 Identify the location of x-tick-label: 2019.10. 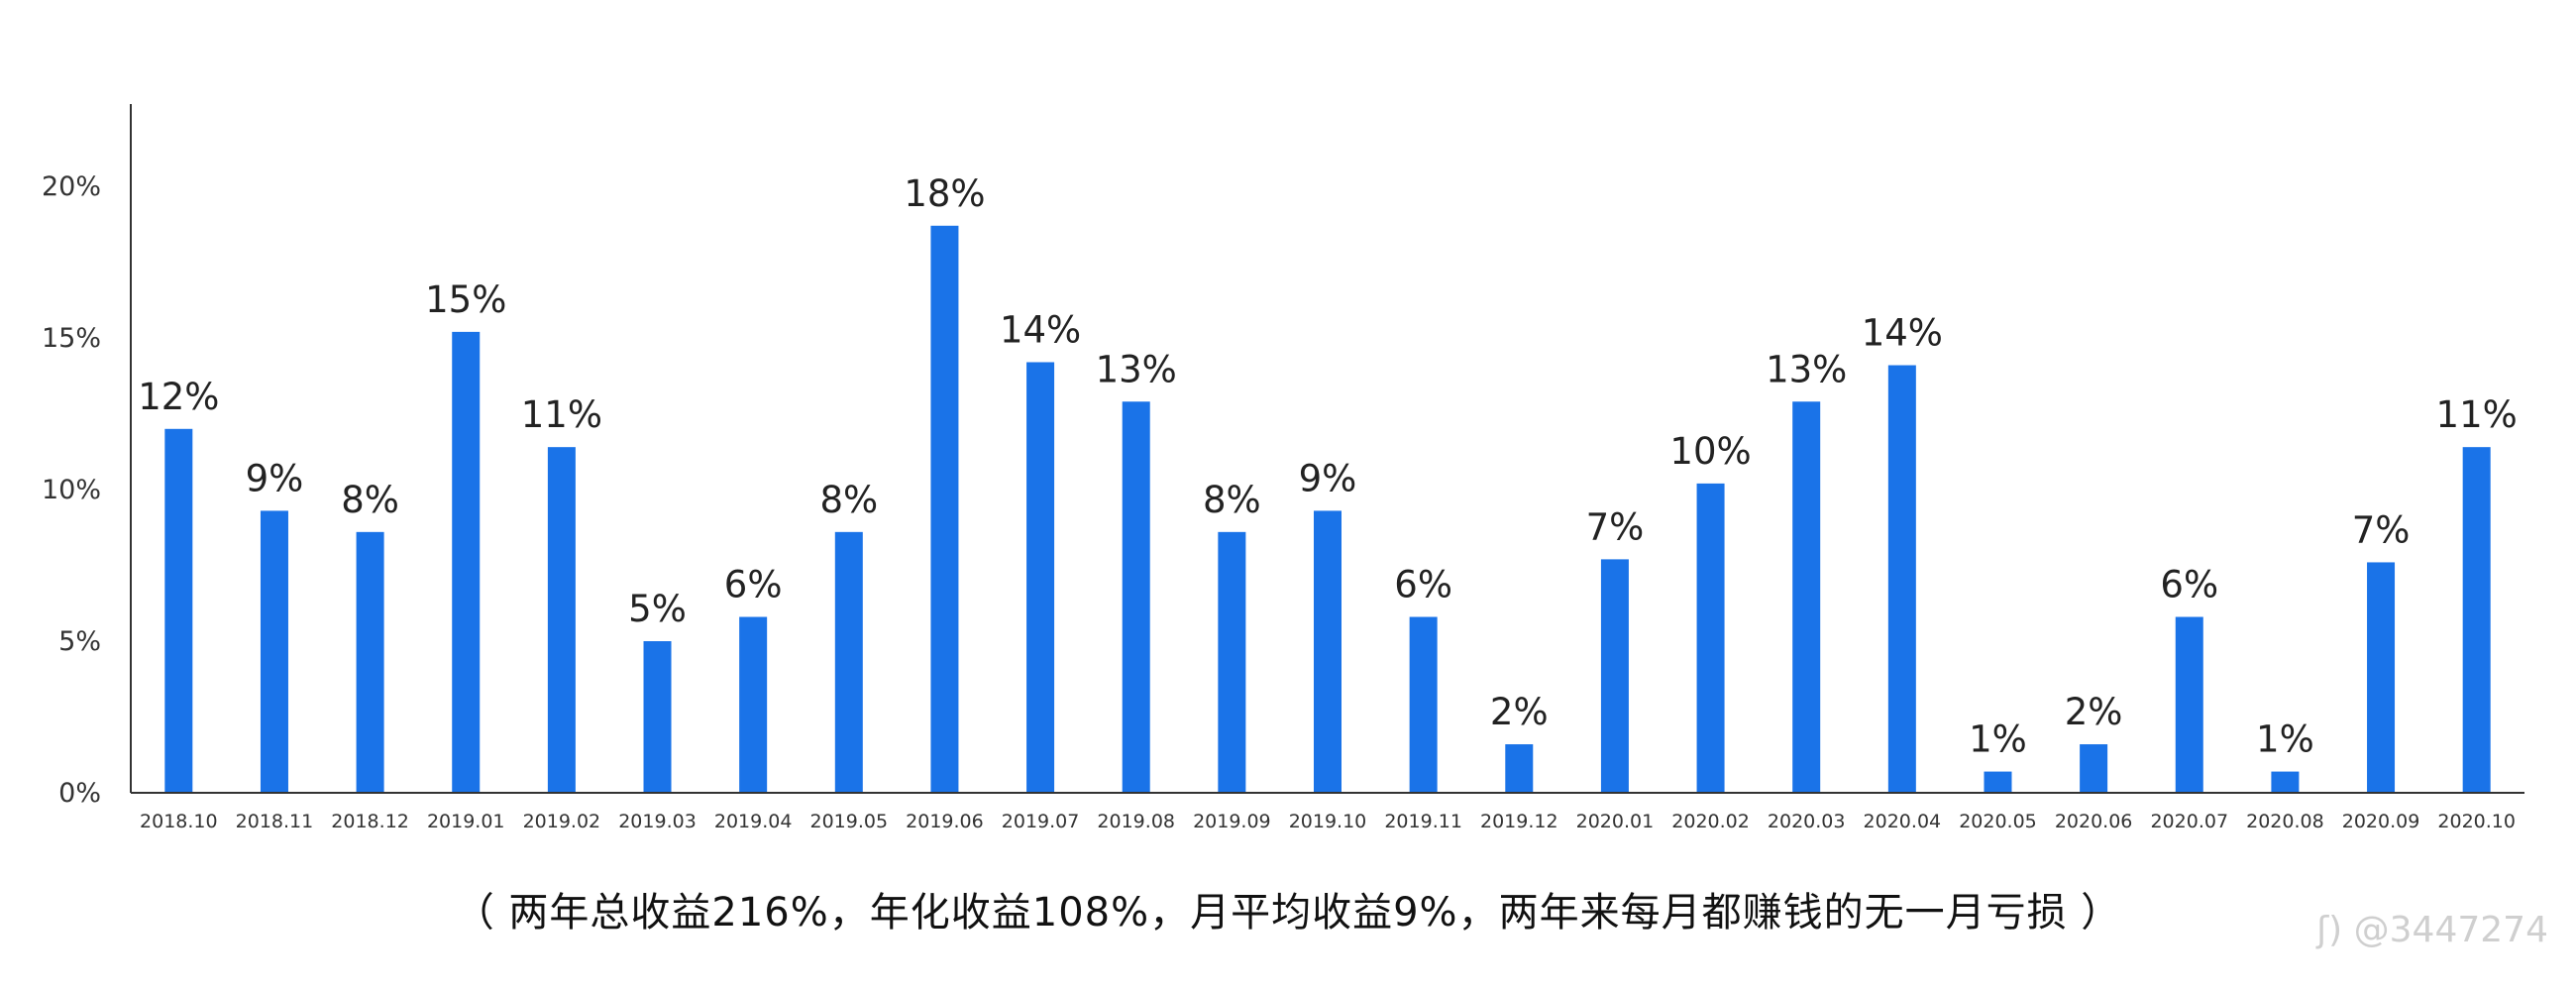
(1328, 821).